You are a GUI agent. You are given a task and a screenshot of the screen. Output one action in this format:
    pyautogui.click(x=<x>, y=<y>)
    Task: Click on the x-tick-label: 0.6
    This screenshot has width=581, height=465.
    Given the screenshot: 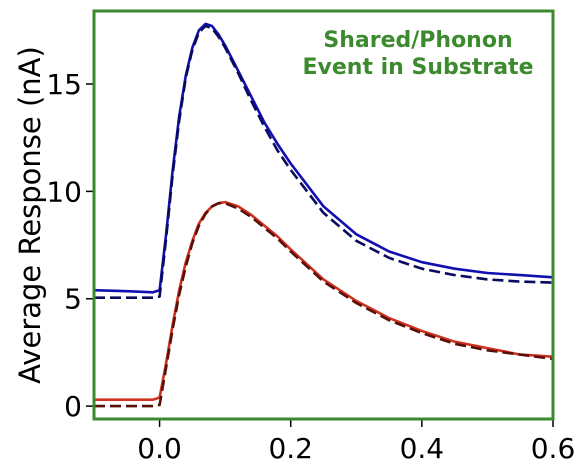 What is the action you would take?
    pyautogui.click(x=553, y=448)
    